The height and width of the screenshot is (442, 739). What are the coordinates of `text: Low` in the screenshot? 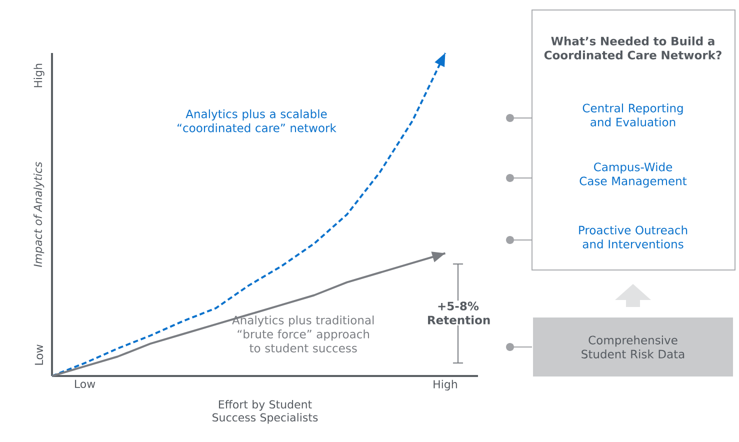 It's located at (39, 354).